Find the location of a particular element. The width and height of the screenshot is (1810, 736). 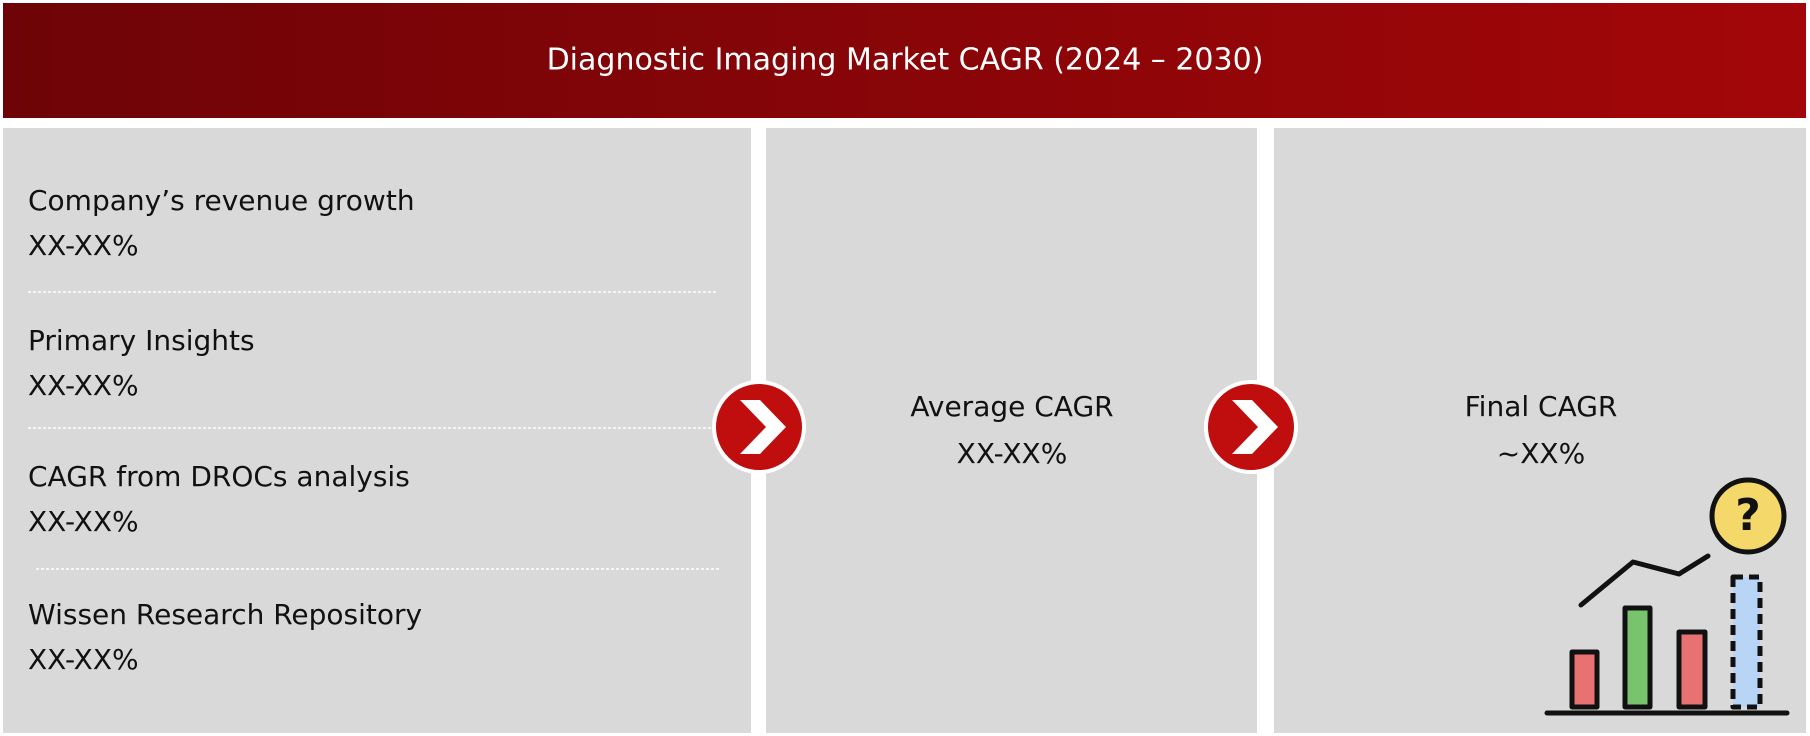

final-label: Final CAGR is located at coordinates (1541, 406).